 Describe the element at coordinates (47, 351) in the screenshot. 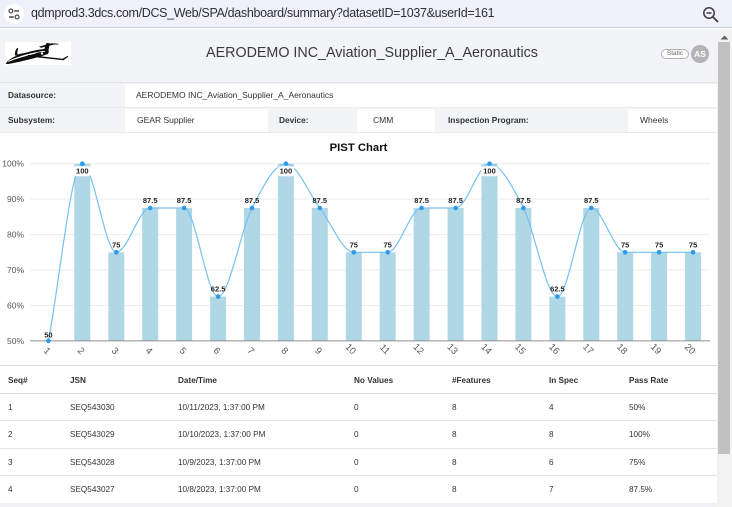

I see `svg-text: 1` at that location.